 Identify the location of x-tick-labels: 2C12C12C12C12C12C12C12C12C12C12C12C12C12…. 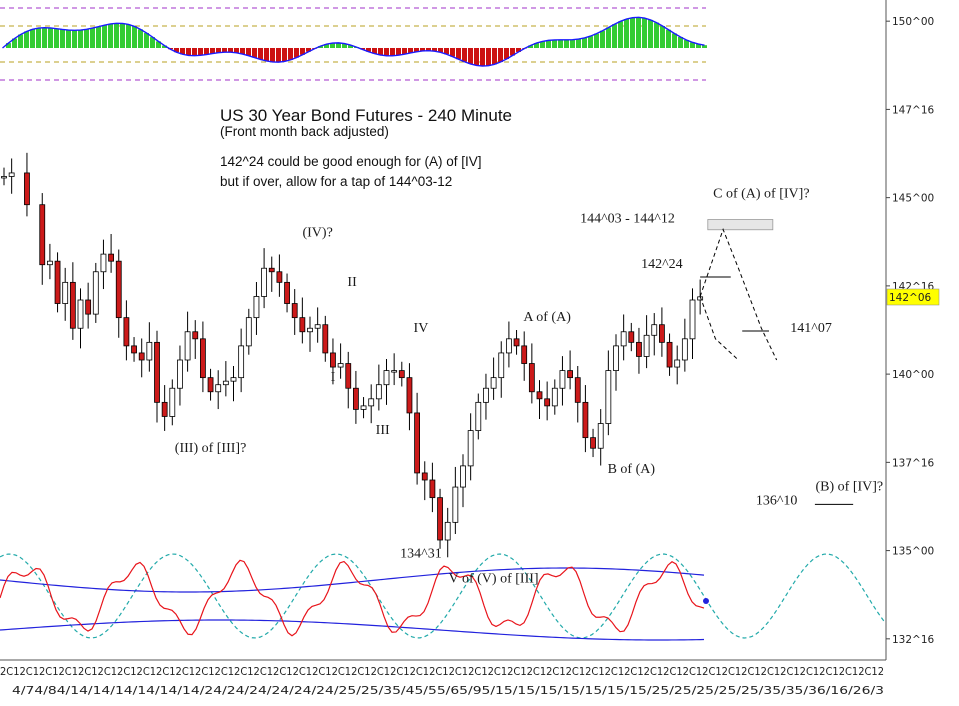
(442, 672).